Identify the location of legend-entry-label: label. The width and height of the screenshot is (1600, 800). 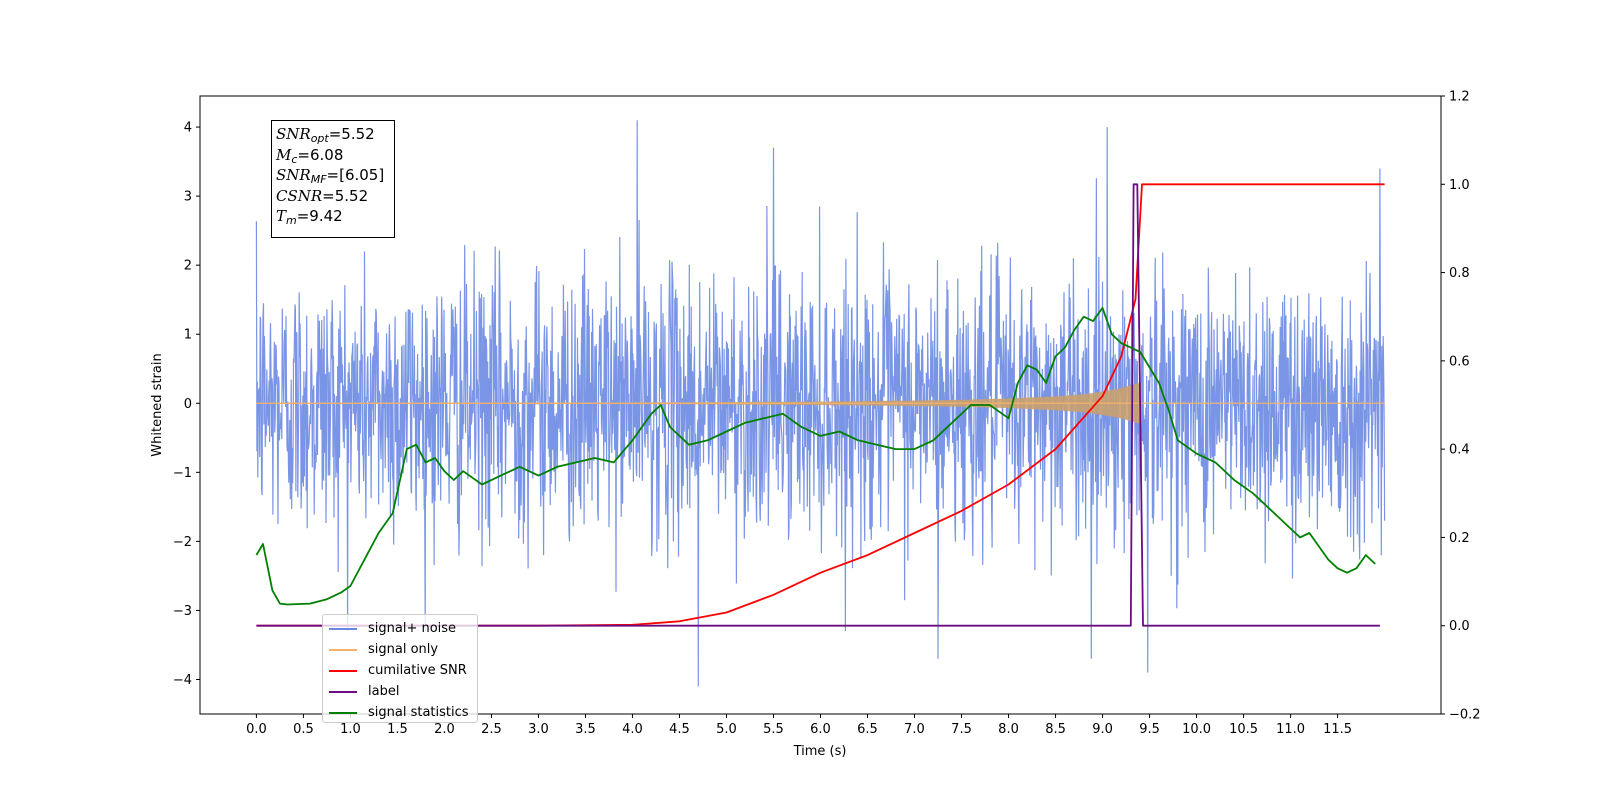
(403, 691).